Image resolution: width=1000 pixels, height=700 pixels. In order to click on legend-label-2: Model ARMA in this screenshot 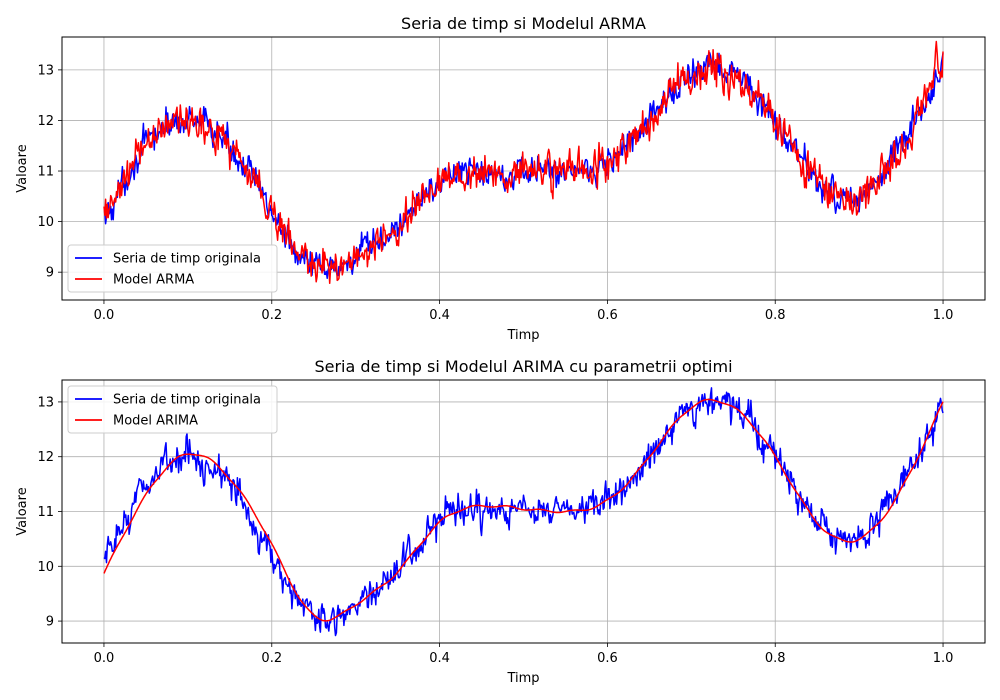, I will do `click(153, 280)`.